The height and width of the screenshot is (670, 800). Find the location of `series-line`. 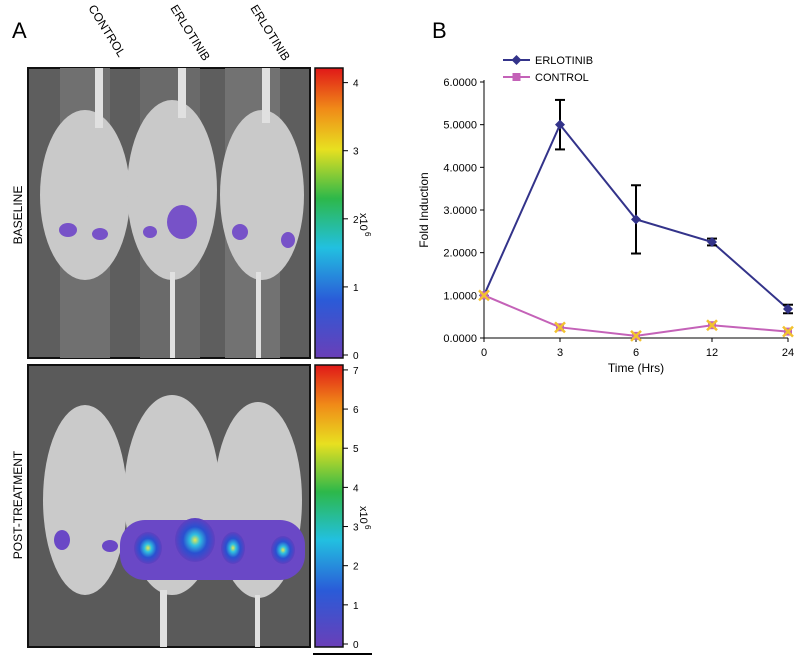

series-line is located at coordinates (636, 315).